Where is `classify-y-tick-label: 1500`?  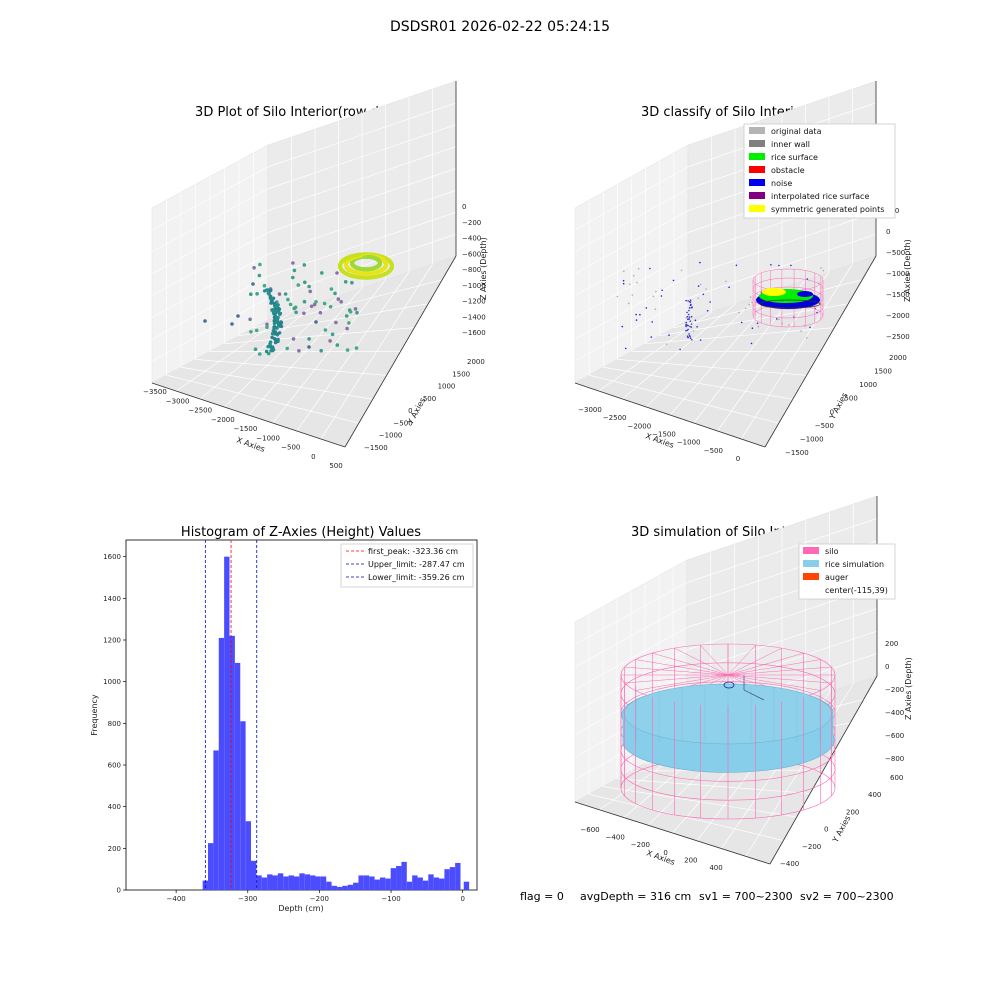 classify-y-tick-label: 1500 is located at coordinates (883, 372).